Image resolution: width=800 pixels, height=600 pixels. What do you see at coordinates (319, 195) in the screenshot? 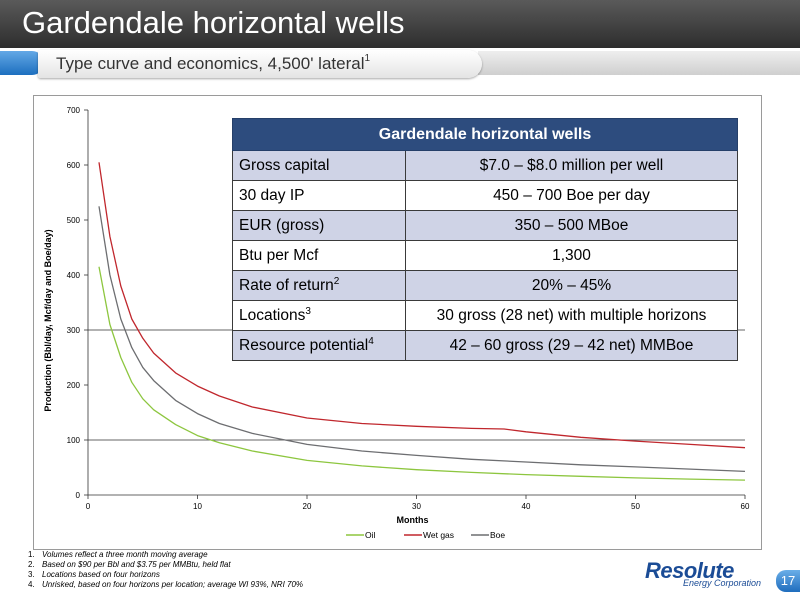
I see `table-row-label: 30 day IP` at bounding box center [319, 195].